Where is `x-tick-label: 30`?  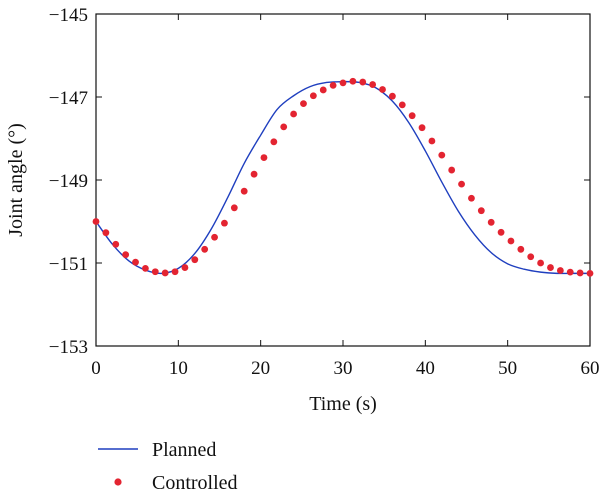 x-tick-label: 30 is located at coordinates (343, 368).